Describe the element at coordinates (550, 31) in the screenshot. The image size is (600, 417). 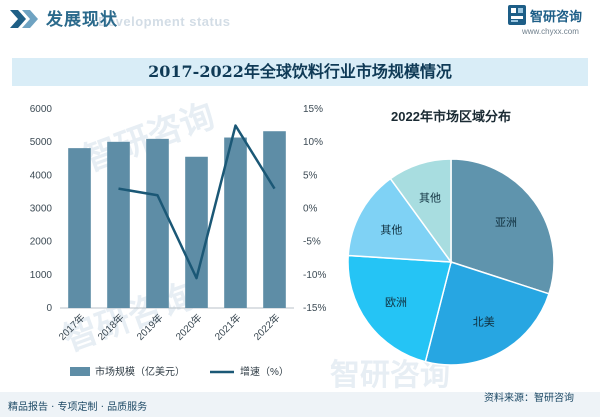
I see `brand-url: www.chyxx.com` at that location.